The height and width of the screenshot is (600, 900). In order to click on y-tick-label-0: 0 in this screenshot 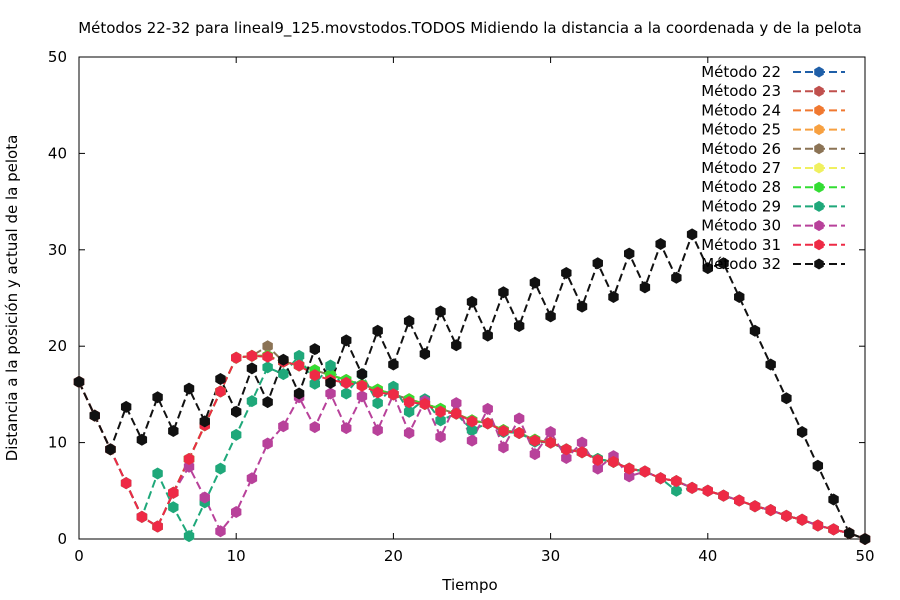, I will do `click(62, 539)`.